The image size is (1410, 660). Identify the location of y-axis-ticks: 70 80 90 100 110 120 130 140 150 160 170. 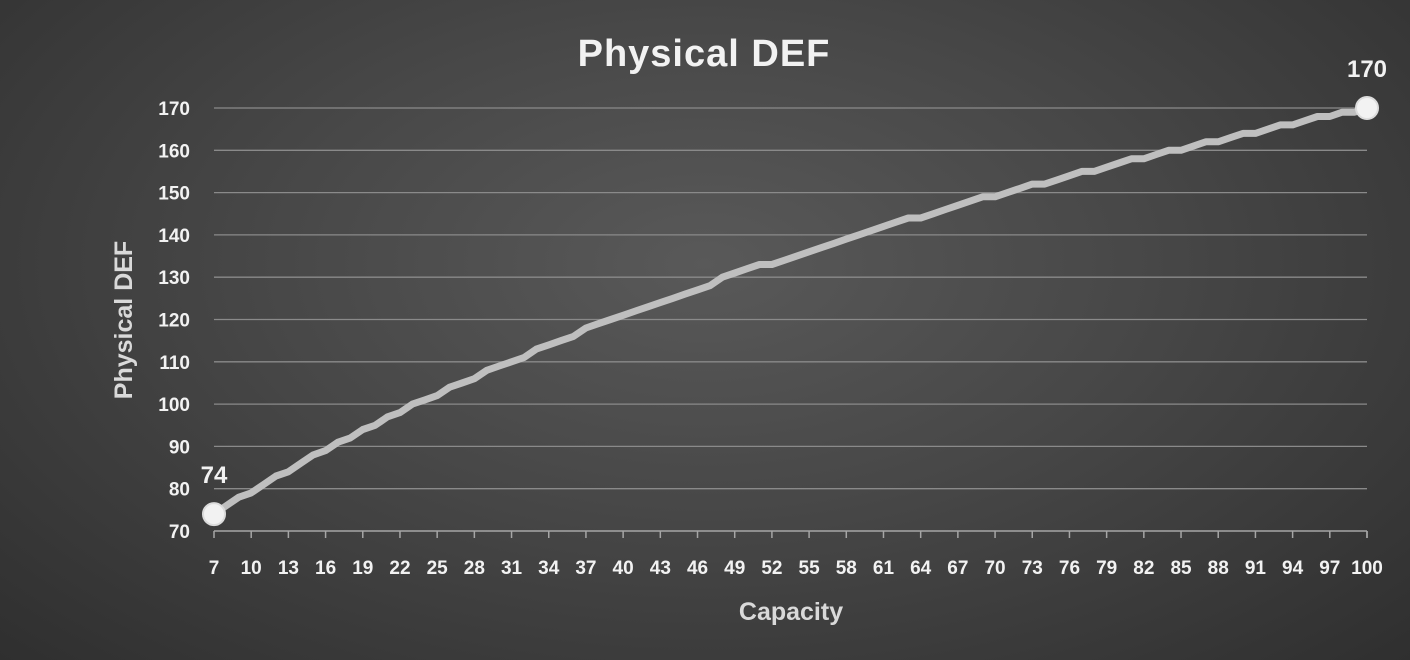
(174, 321).